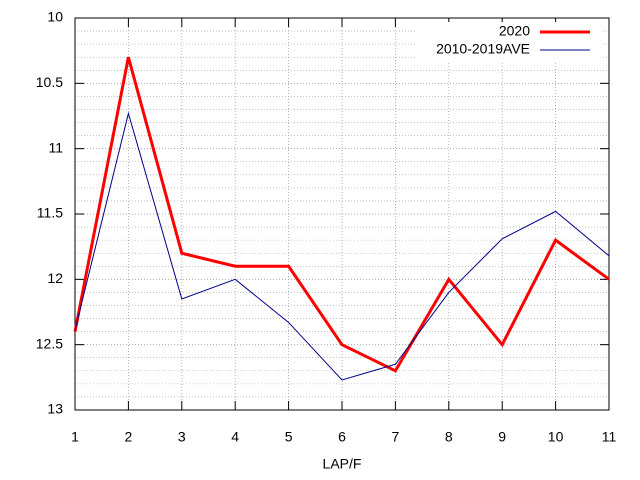  I want to click on legend-box, so click(508, 42).